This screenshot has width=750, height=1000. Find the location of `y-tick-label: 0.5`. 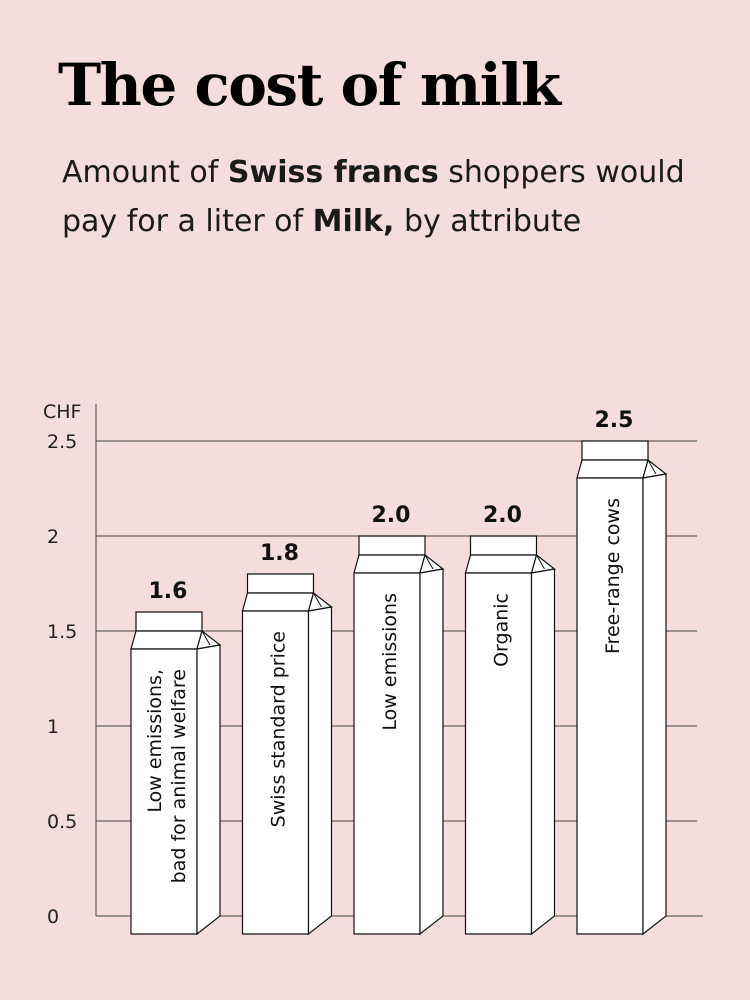

y-tick-label: 0.5 is located at coordinates (62, 822).